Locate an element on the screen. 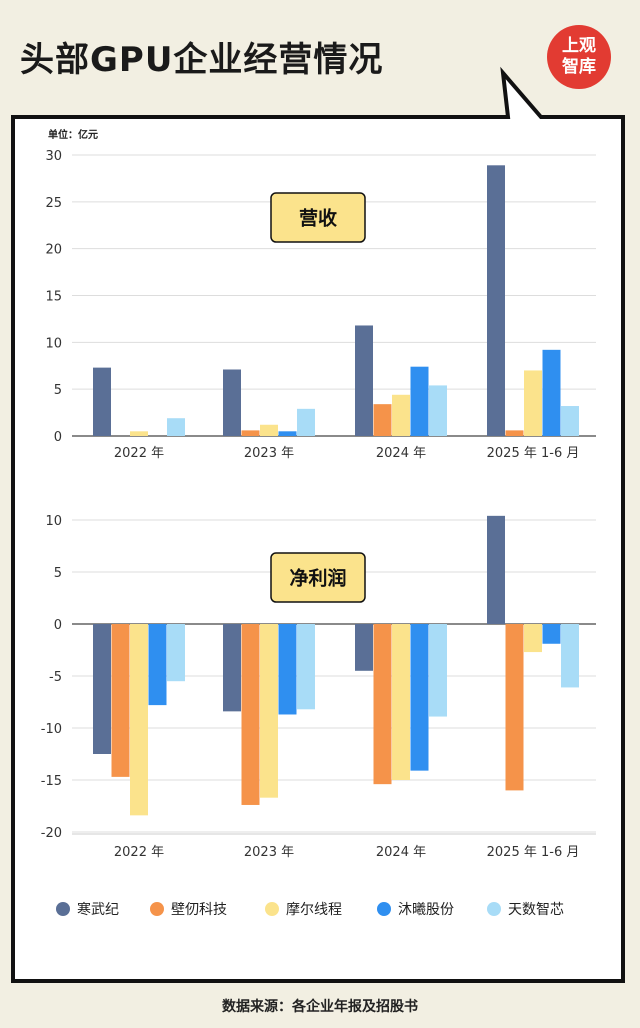  legend: 寒武纪 壁仞科技 摩尔线程 沐曦股份 天数智芯 is located at coordinates (310, 909).